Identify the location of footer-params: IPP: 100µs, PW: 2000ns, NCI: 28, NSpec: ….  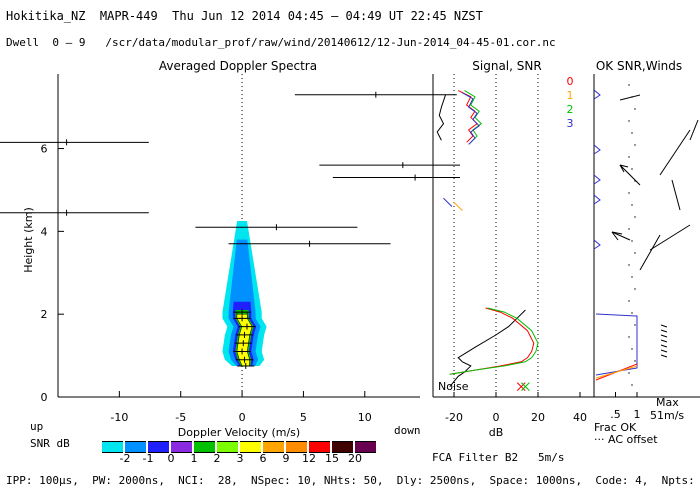
(353, 480).